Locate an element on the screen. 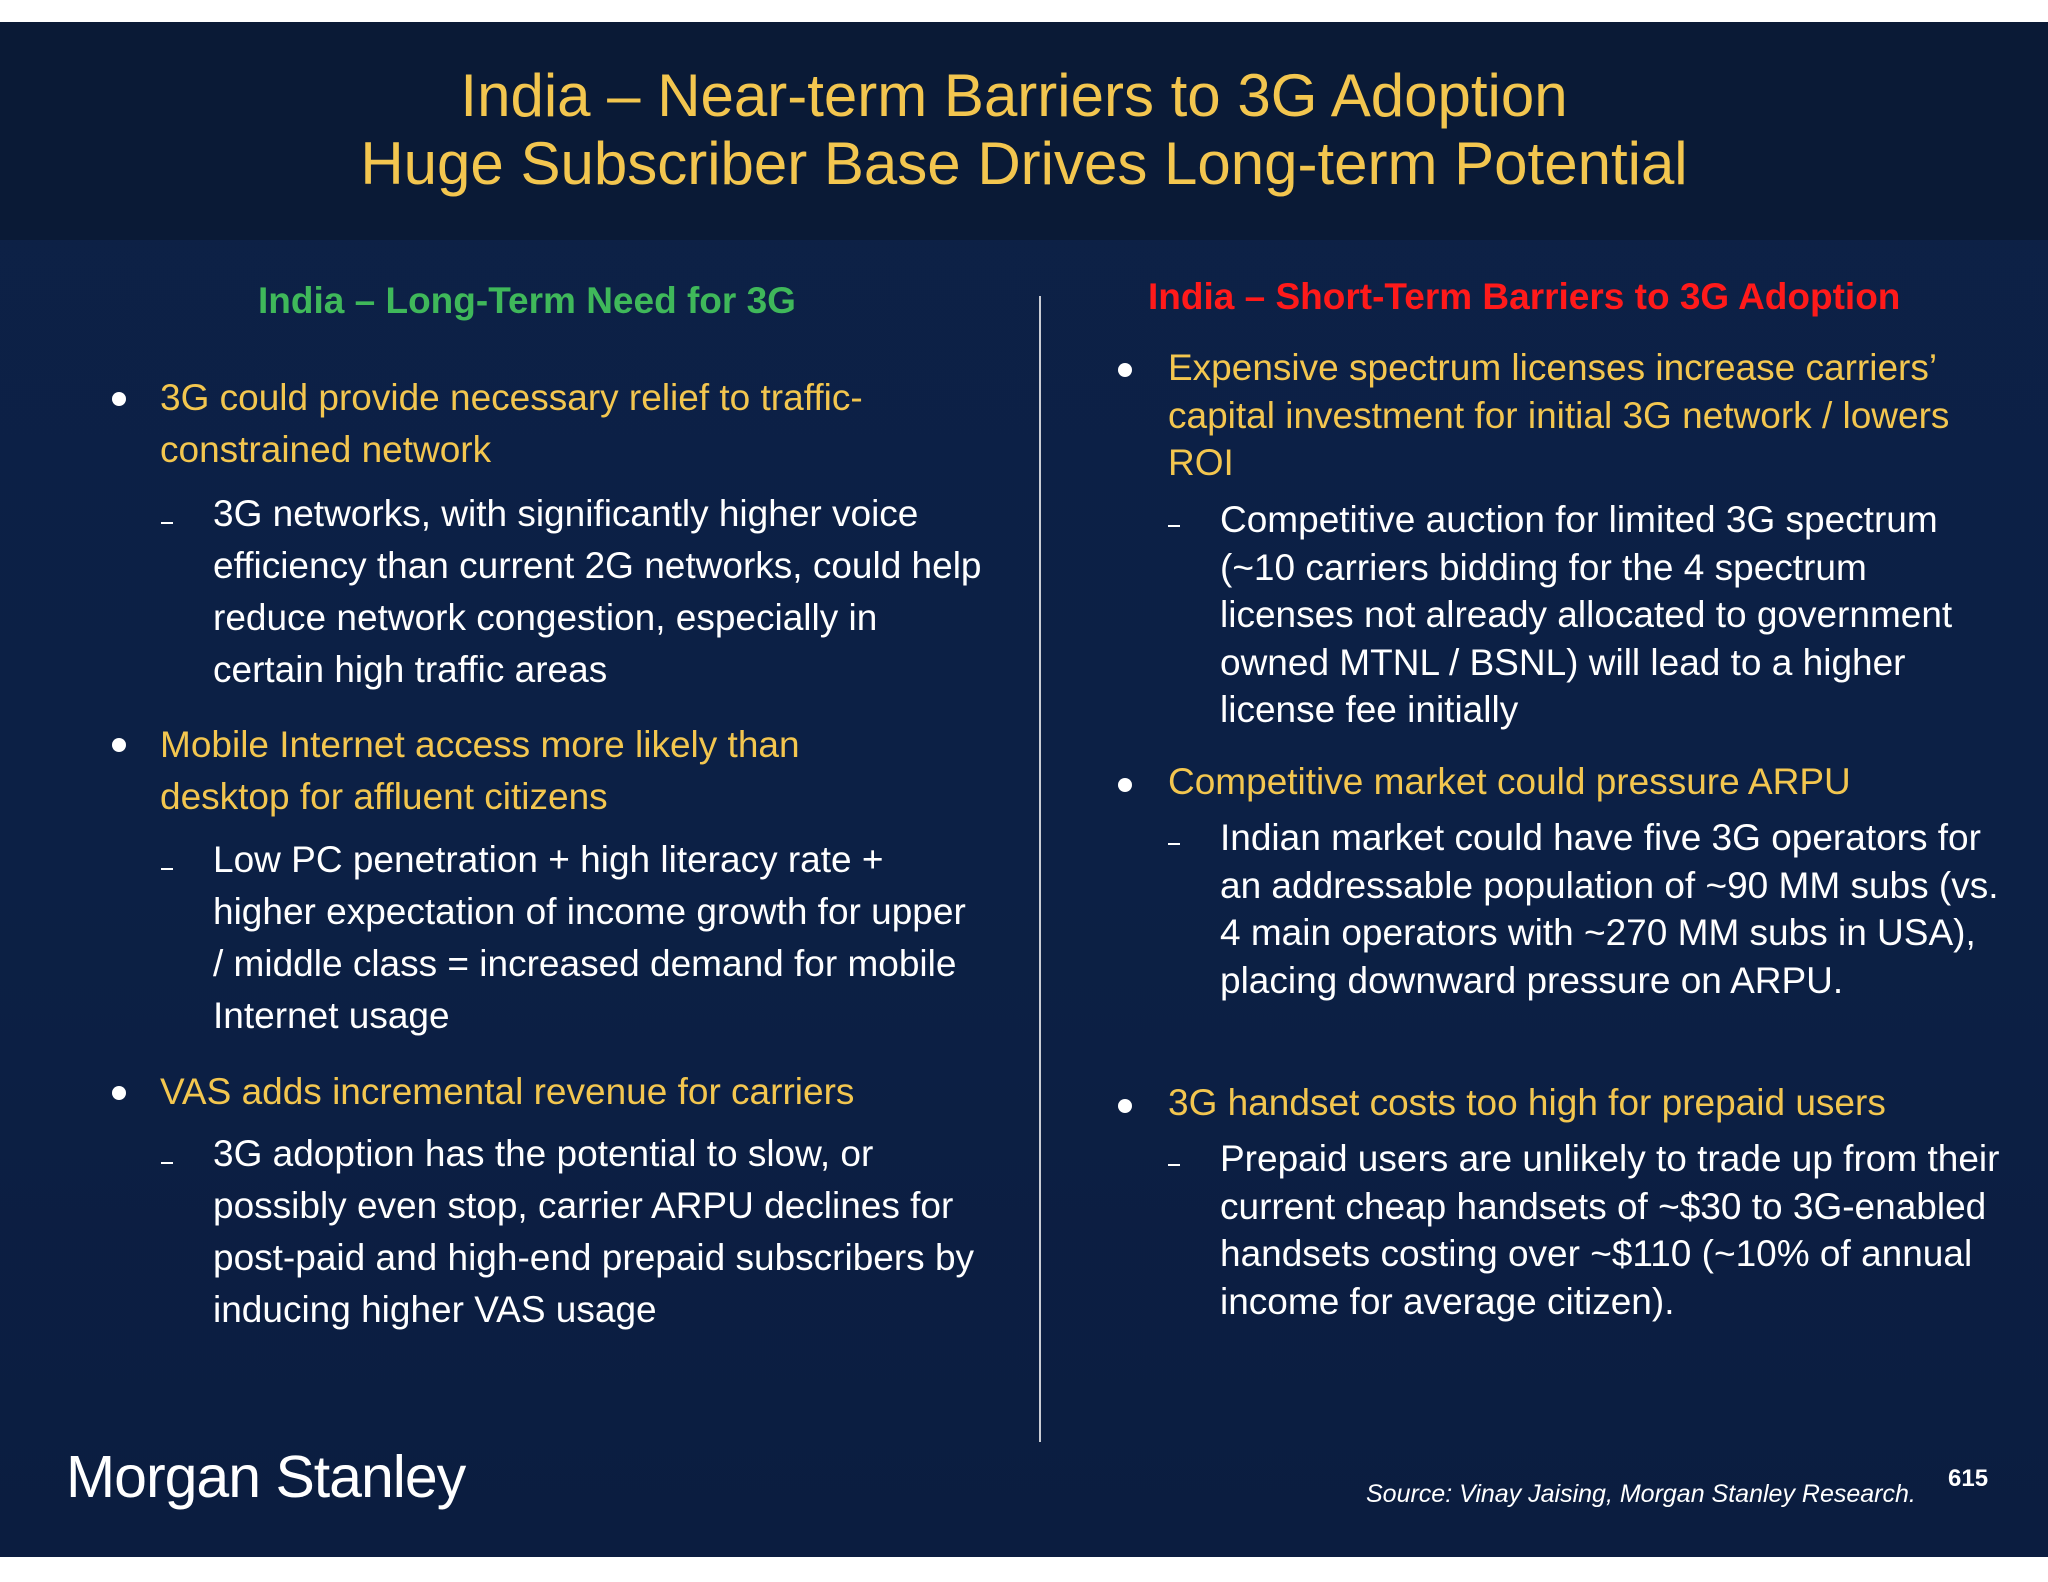 The image size is (2048, 1582). right-bullet-2: Competitive market could pressure ARPU is located at coordinates (1509, 781).